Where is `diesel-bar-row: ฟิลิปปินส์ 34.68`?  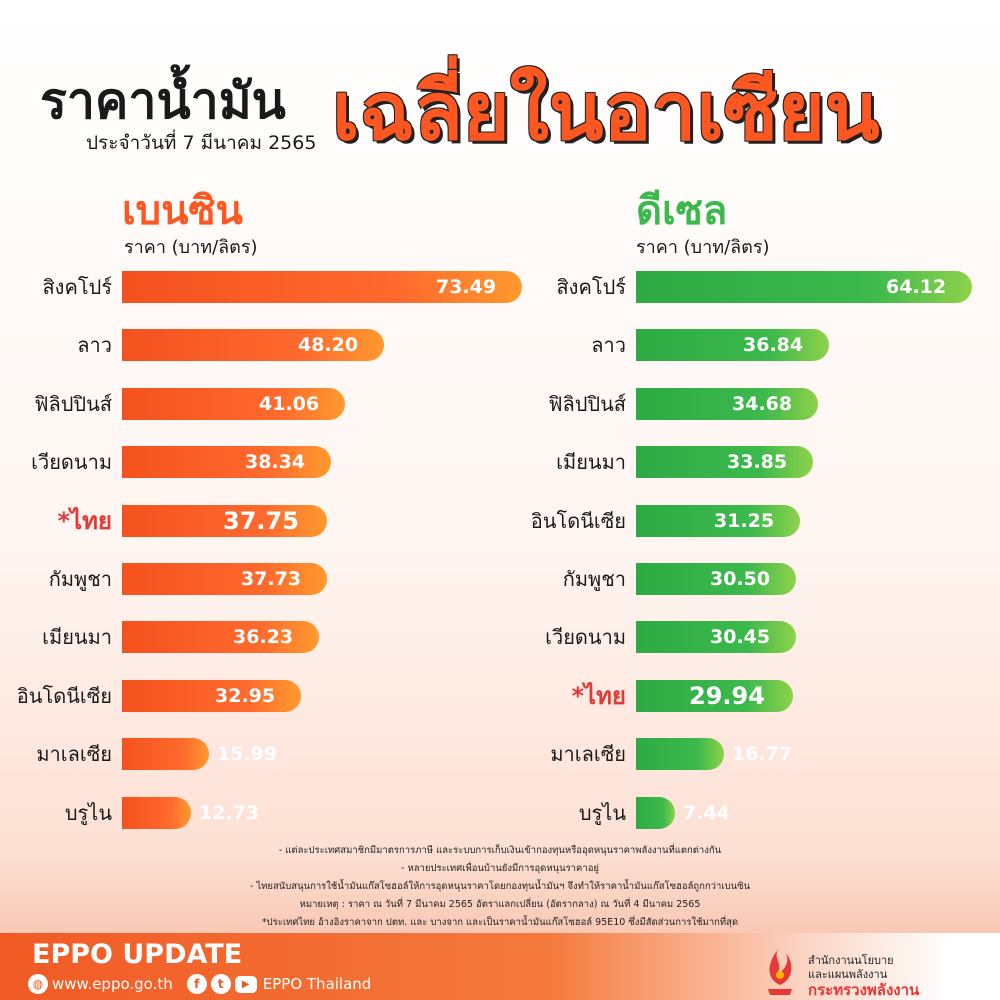 diesel-bar-row: ฟิลิปปินส์ 34.68 is located at coordinates (500, 404).